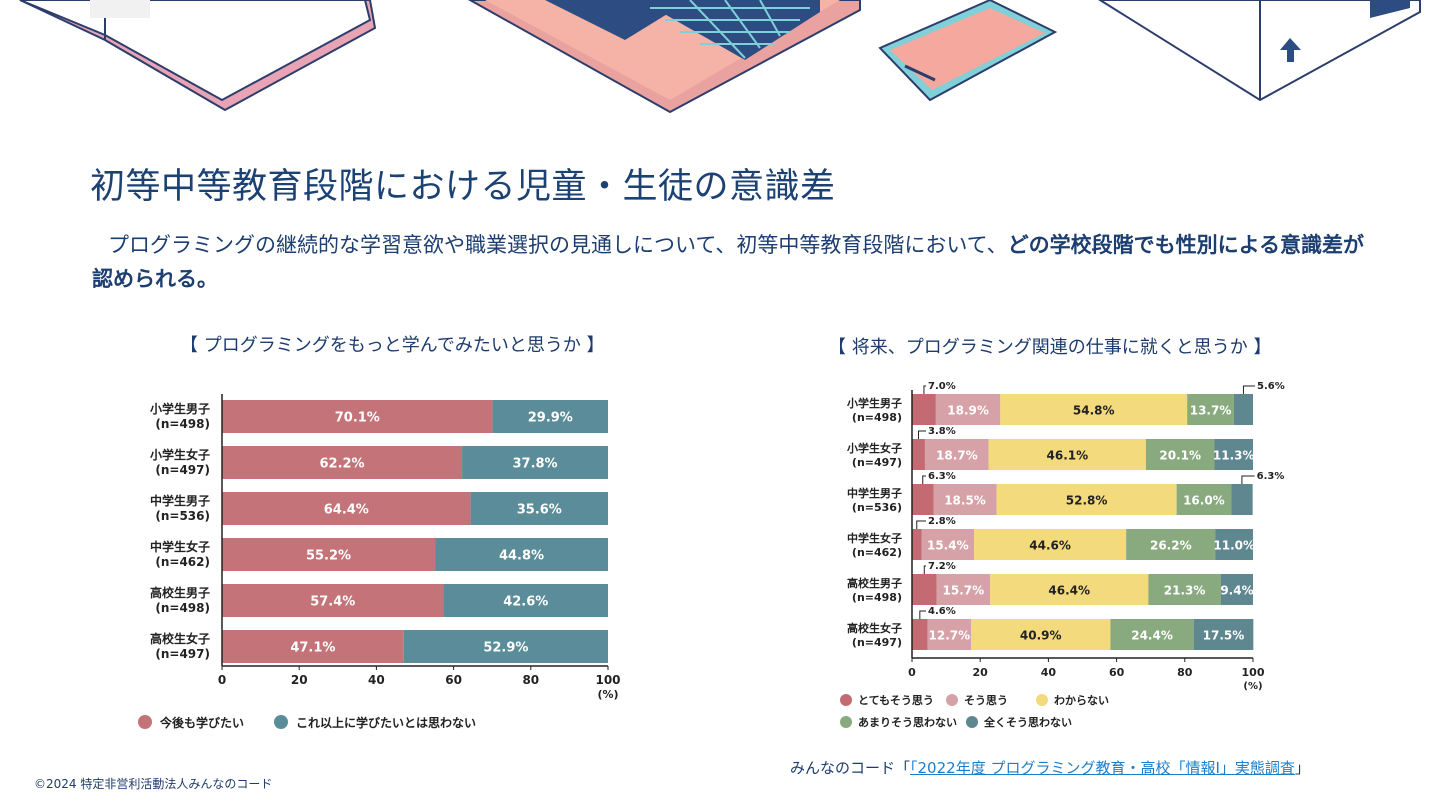 Image resolution: width=1440 pixels, height=810 pixels. I want to click on data-label: 70.1%, so click(357, 418).